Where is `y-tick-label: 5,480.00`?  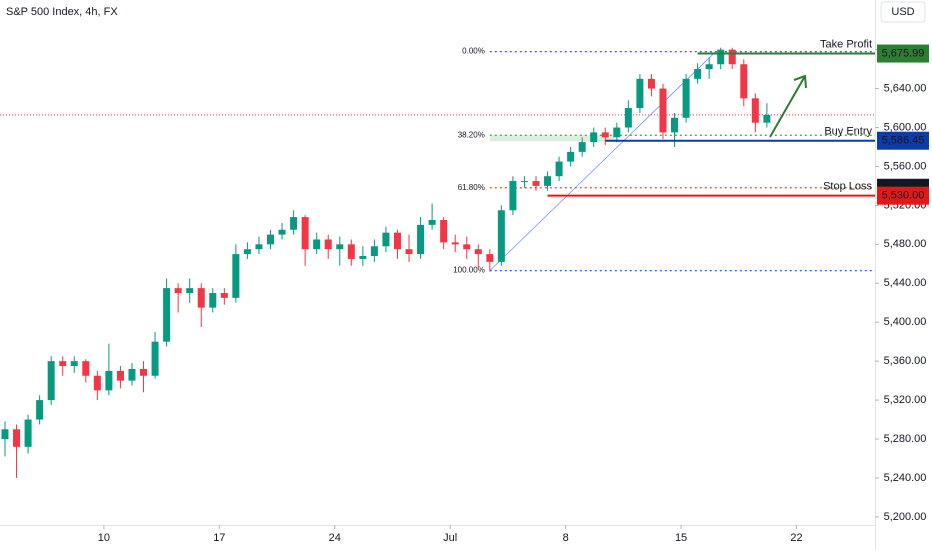 y-tick-label: 5,480.00 is located at coordinates (905, 244).